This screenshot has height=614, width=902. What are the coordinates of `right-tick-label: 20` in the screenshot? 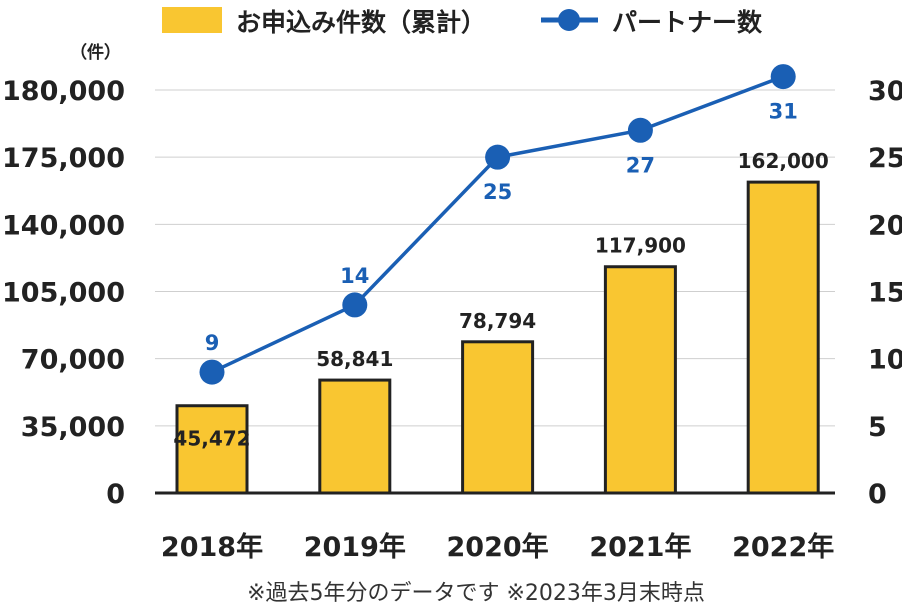 It's located at (885, 225).